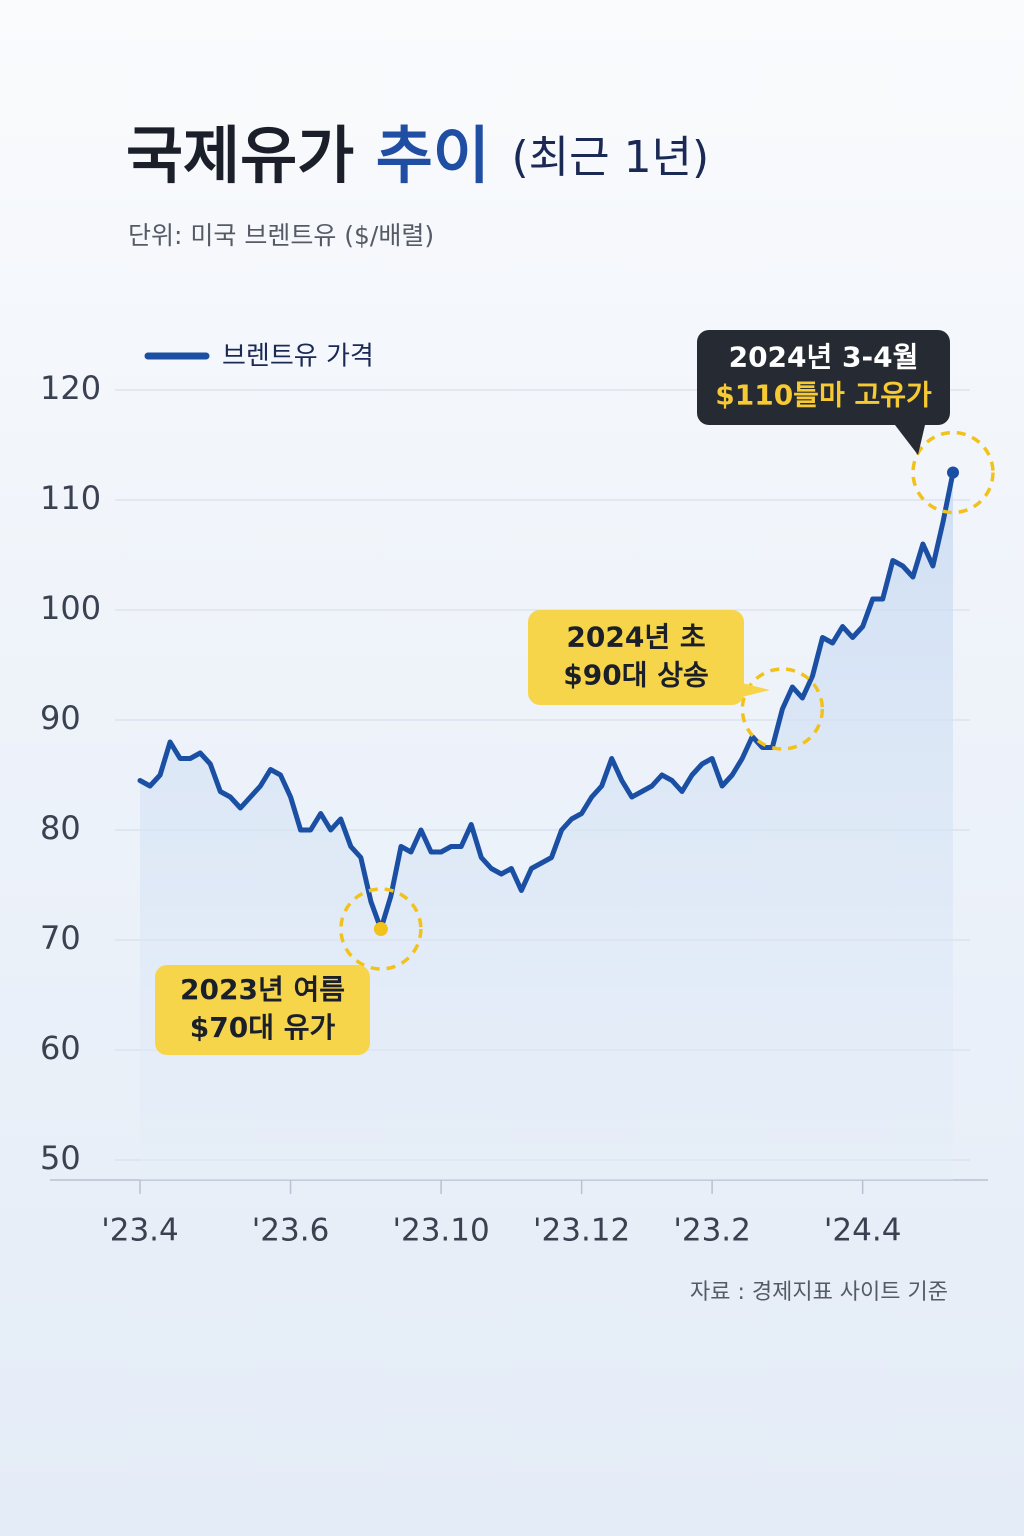 The width and height of the screenshot is (1024, 1536). What do you see at coordinates (824, 357) in the screenshot?
I see `callout-text: 2024년 3-4월` at bounding box center [824, 357].